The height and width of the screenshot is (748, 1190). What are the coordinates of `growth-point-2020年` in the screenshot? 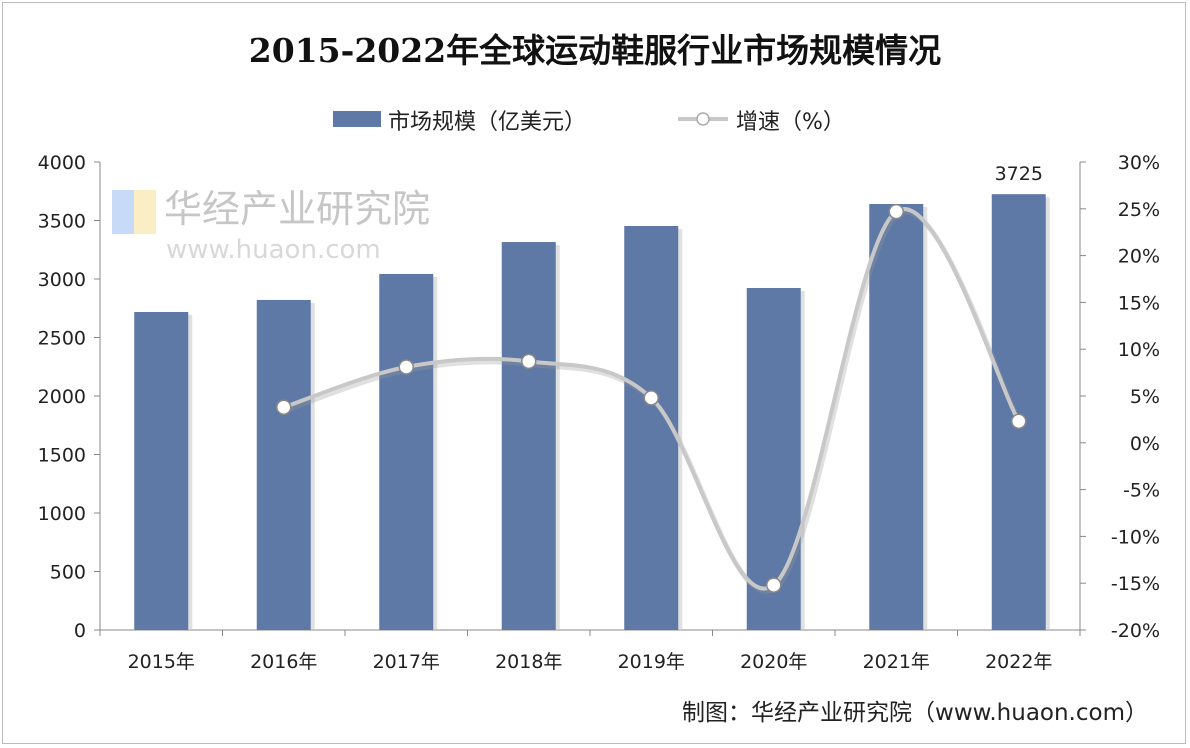 It's located at (774, 585).